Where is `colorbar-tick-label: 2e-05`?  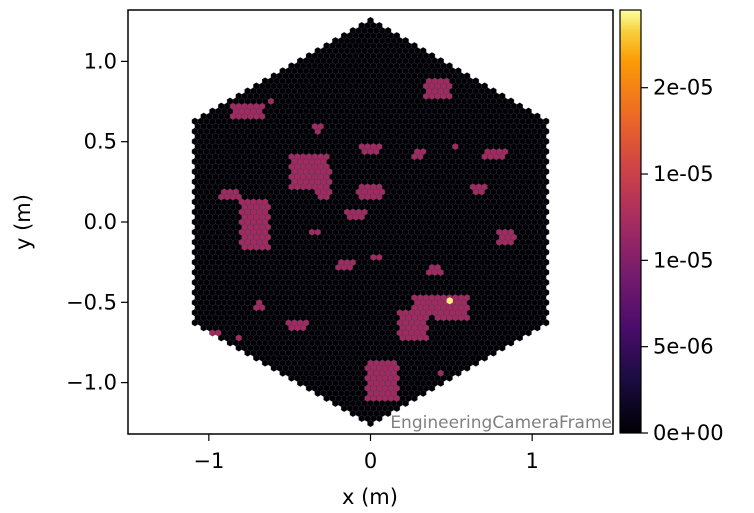 colorbar-tick-label: 2e-05 is located at coordinates (683, 88).